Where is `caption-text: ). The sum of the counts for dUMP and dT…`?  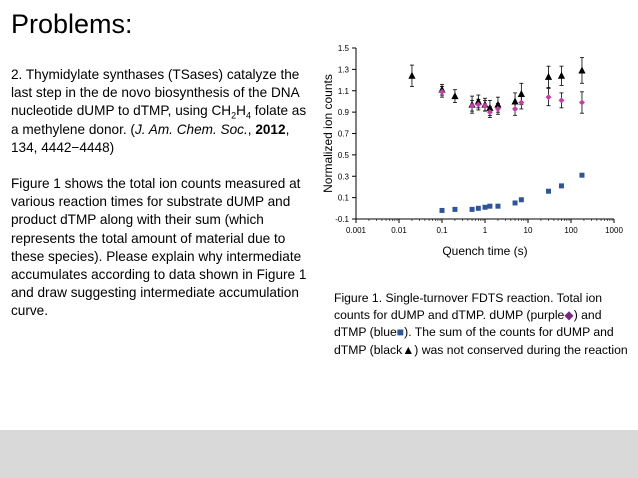
caption-text: ). The sum of the counts for dUMP and dT… is located at coordinates (474, 341).